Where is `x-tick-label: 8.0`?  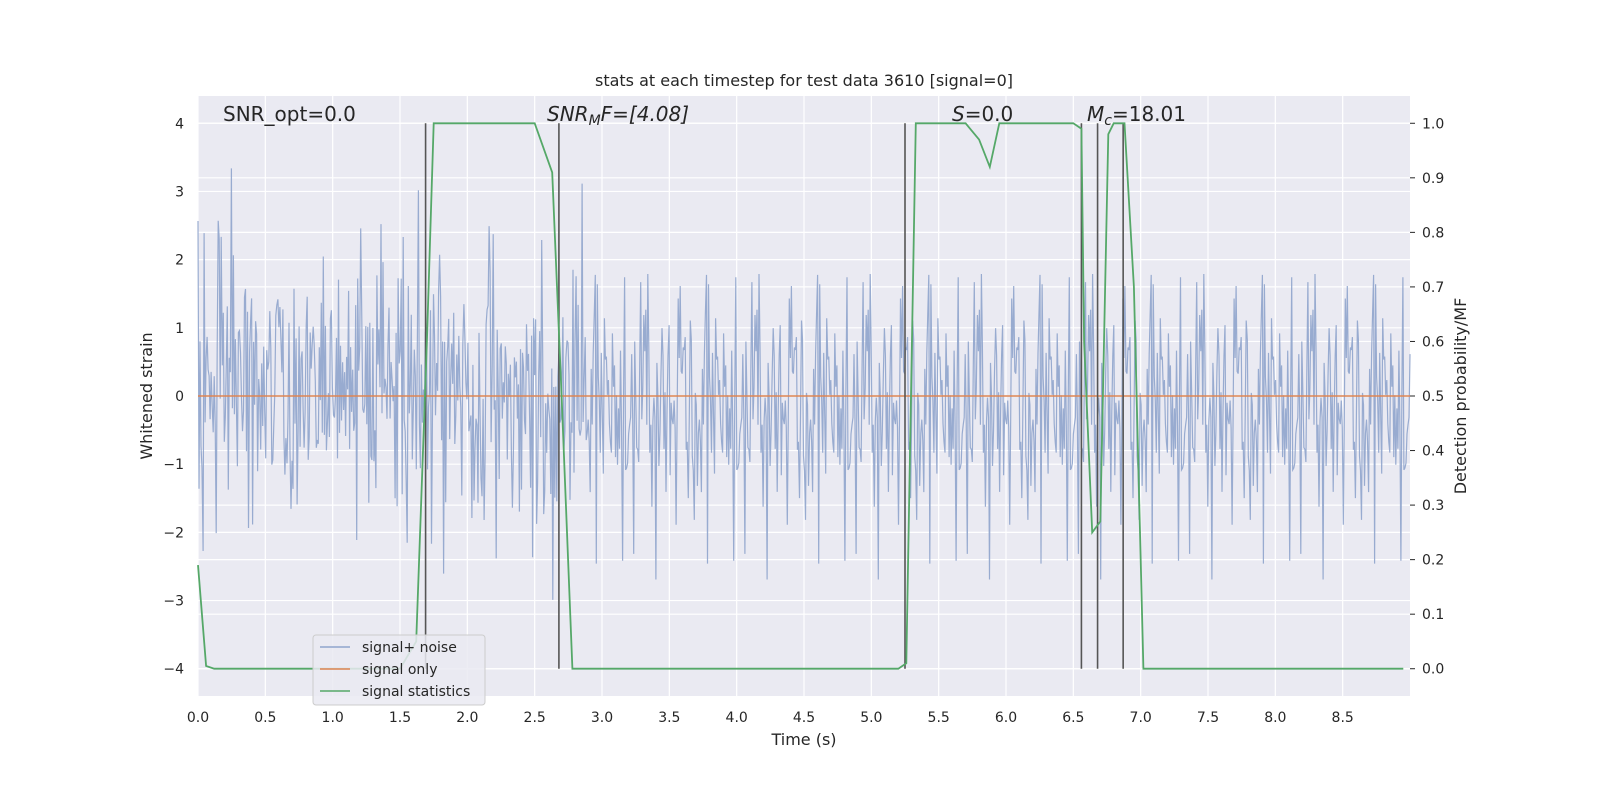 x-tick-label: 8.0 is located at coordinates (1275, 718).